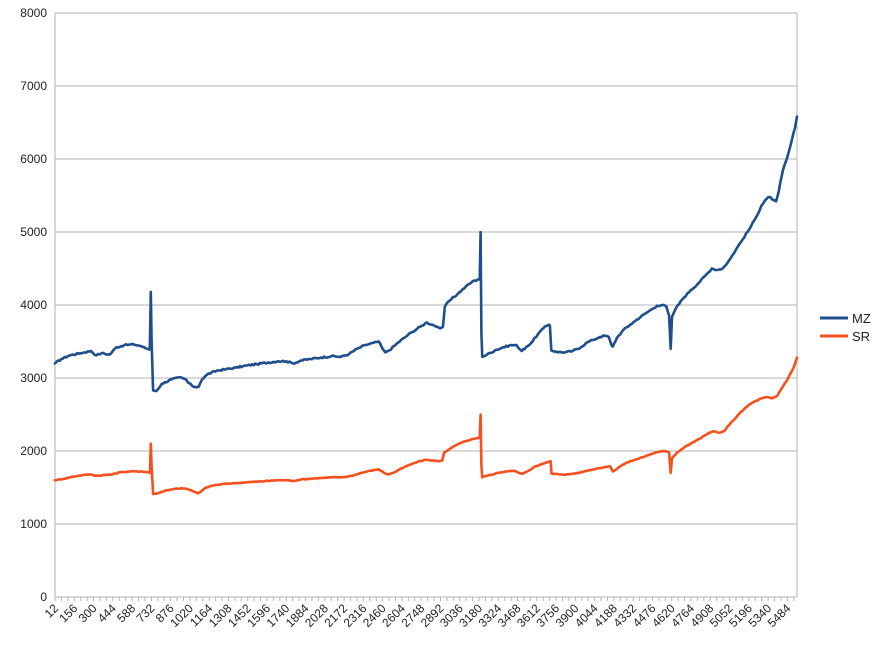 This screenshot has height=655, width=884. Describe the element at coordinates (43, 597) in the screenshot. I see `y-tick-label: 0` at that location.